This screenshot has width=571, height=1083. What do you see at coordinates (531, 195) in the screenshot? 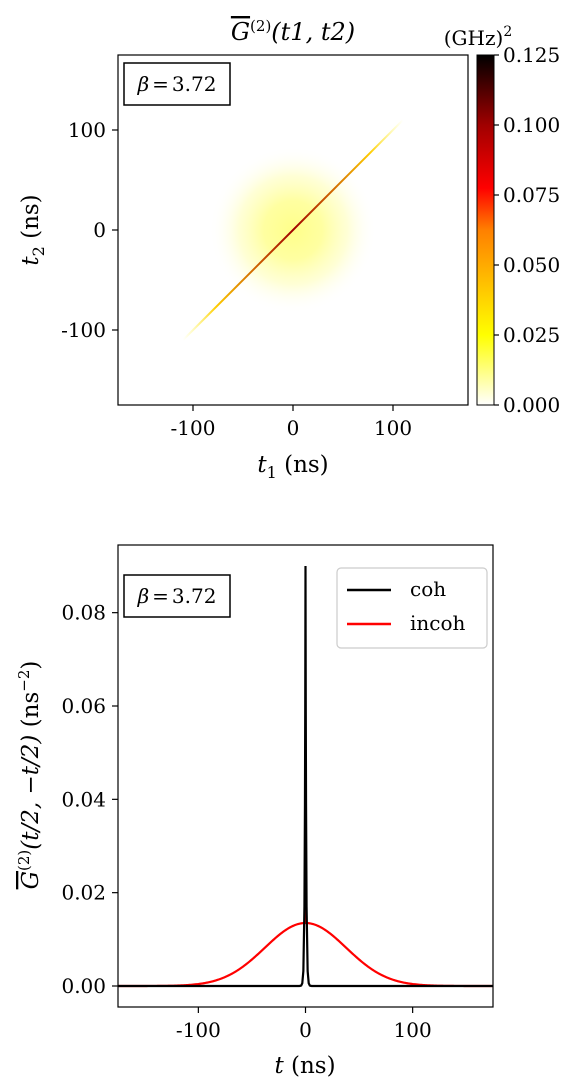
I see `colorbar-tick-label: 0.075` at bounding box center [531, 195].